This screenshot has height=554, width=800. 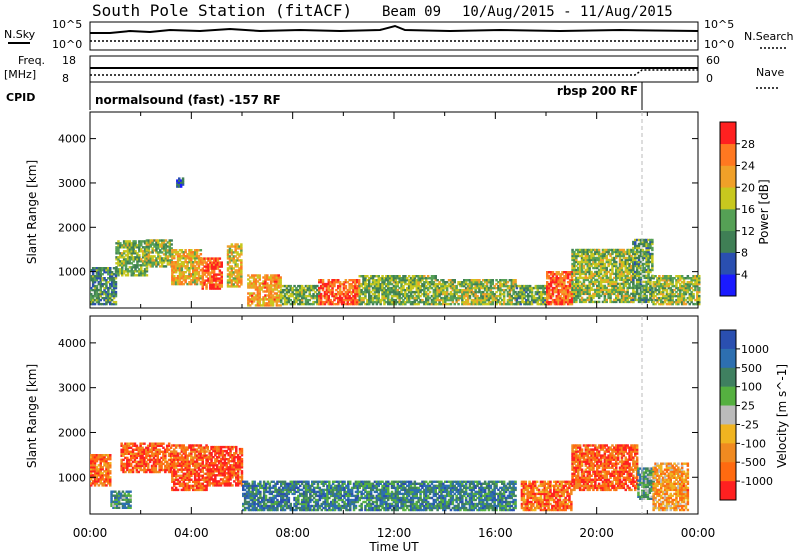 What do you see at coordinates (222, 10) in the screenshot?
I see `figure-title: South Pole Station (fitACF)` at bounding box center [222, 10].